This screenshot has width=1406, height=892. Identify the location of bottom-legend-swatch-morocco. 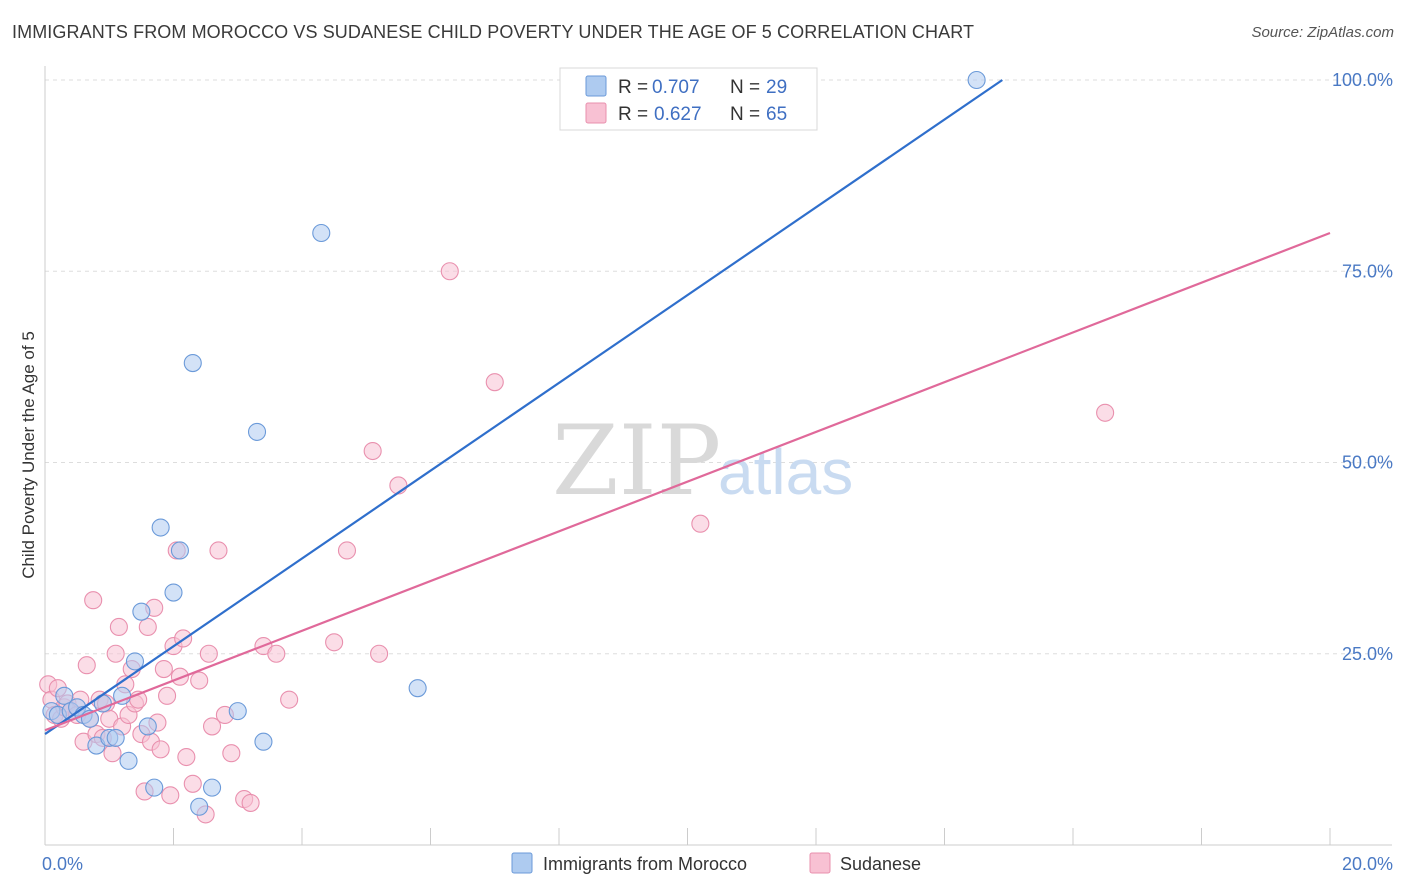
(522, 863).